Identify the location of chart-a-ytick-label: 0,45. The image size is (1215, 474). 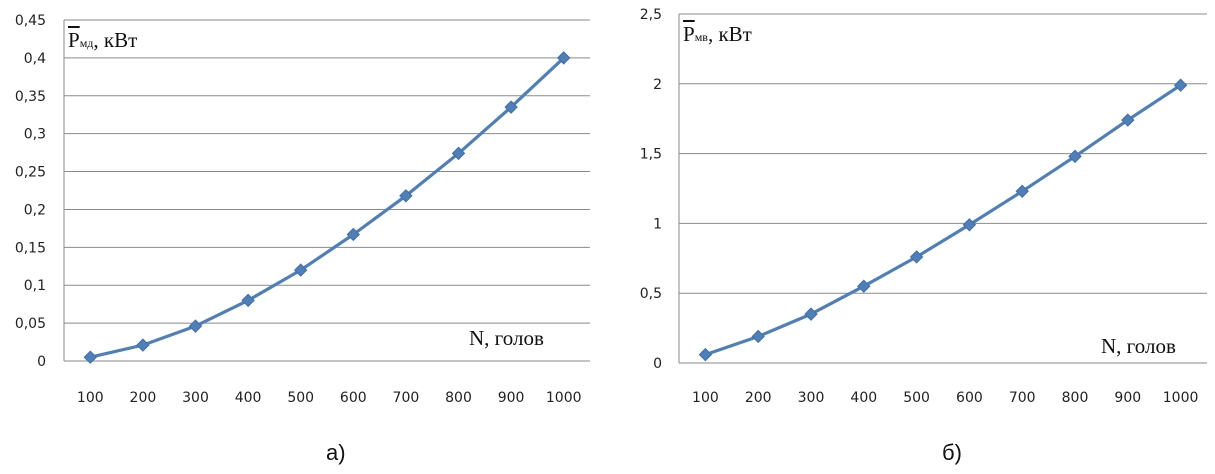
(30, 21).